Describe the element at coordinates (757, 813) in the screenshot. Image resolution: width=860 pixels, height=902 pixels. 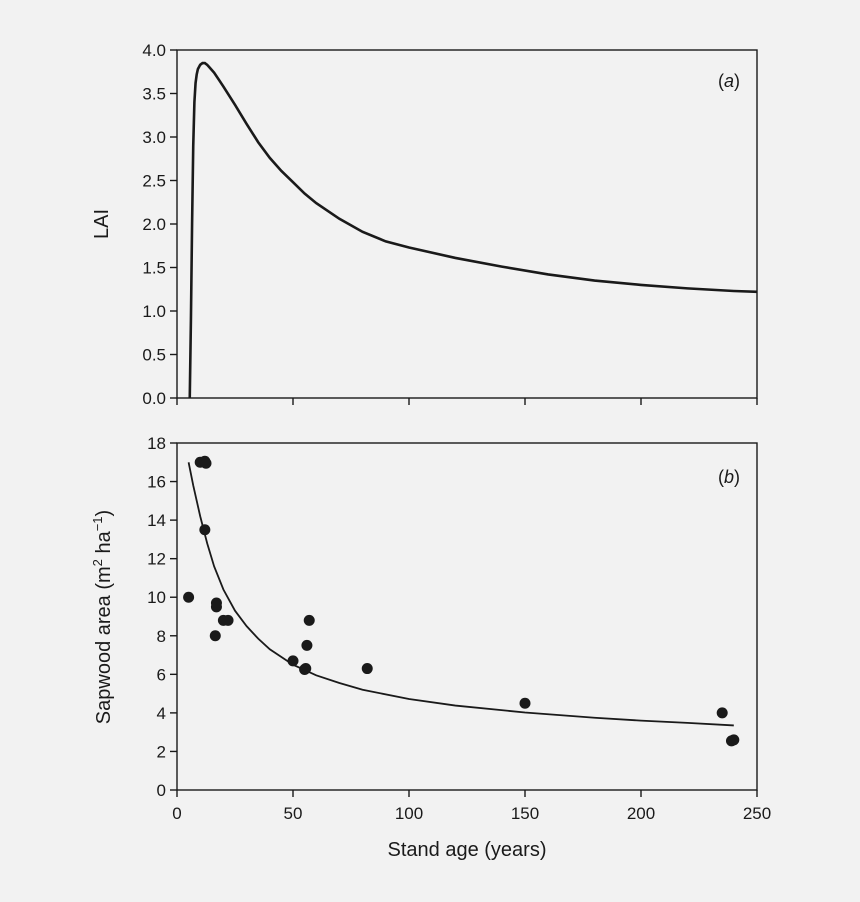
I see `x-tick-label: 250` at that location.